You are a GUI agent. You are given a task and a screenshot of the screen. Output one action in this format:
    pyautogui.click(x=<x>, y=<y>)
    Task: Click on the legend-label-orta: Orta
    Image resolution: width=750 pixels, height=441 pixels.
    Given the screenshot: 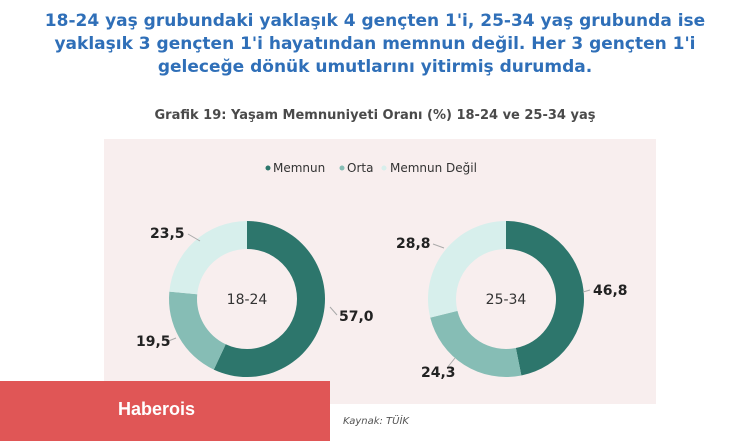 What is the action you would take?
    pyautogui.click(x=360, y=168)
    